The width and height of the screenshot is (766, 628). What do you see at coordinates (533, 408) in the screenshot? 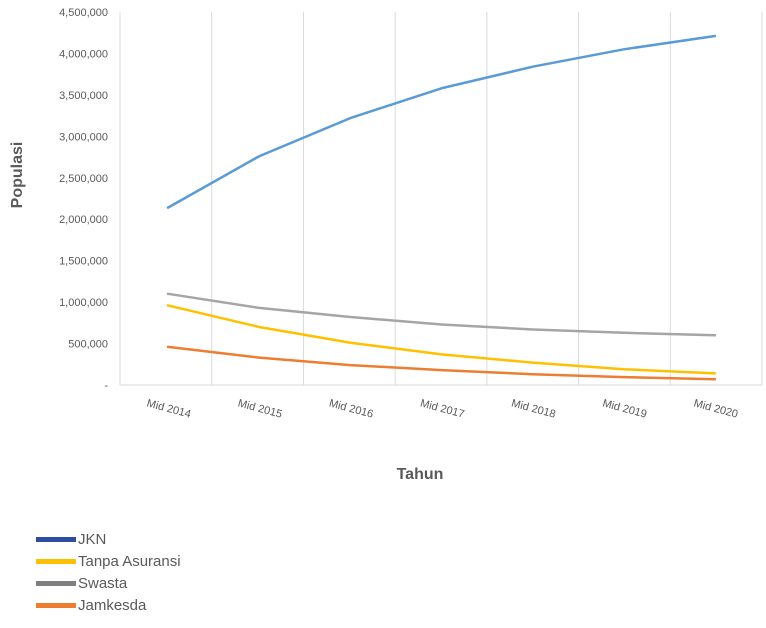
I see `x-tick-label: Mid 2018` at bounding box center [533, 408].